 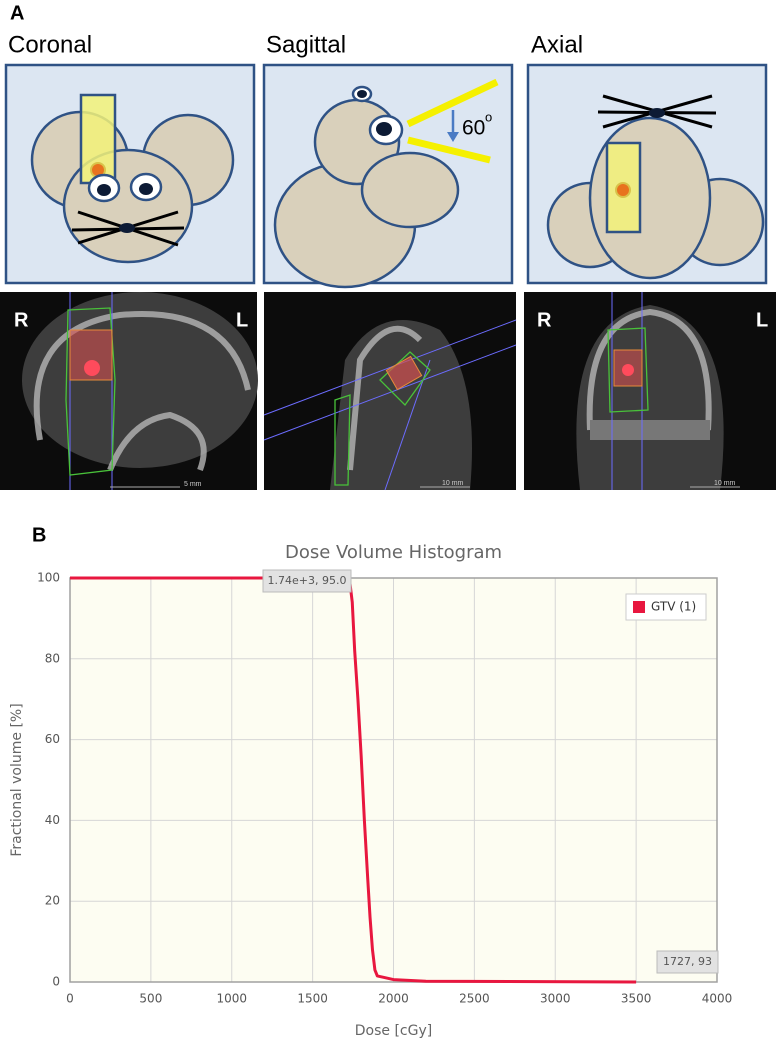 What do you see at coordinates (312, 999) in the screenshot?
I see `x-tick-label: 1500` at bounding box center [312, 999].